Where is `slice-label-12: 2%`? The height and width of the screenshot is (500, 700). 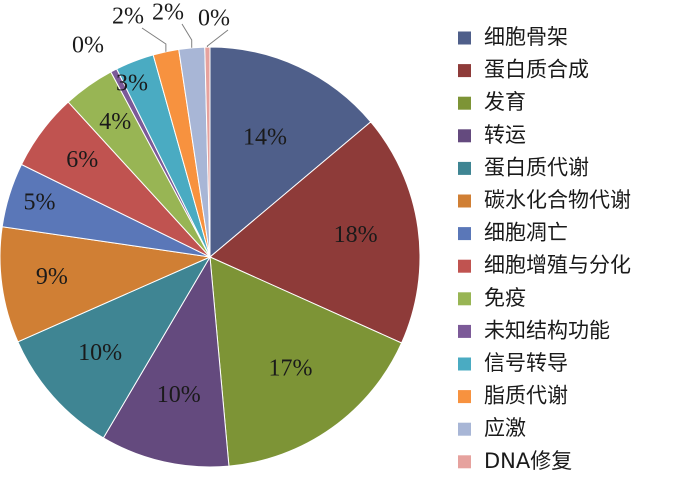
slice-label-12: 2% is located at coordinates (168, 13).